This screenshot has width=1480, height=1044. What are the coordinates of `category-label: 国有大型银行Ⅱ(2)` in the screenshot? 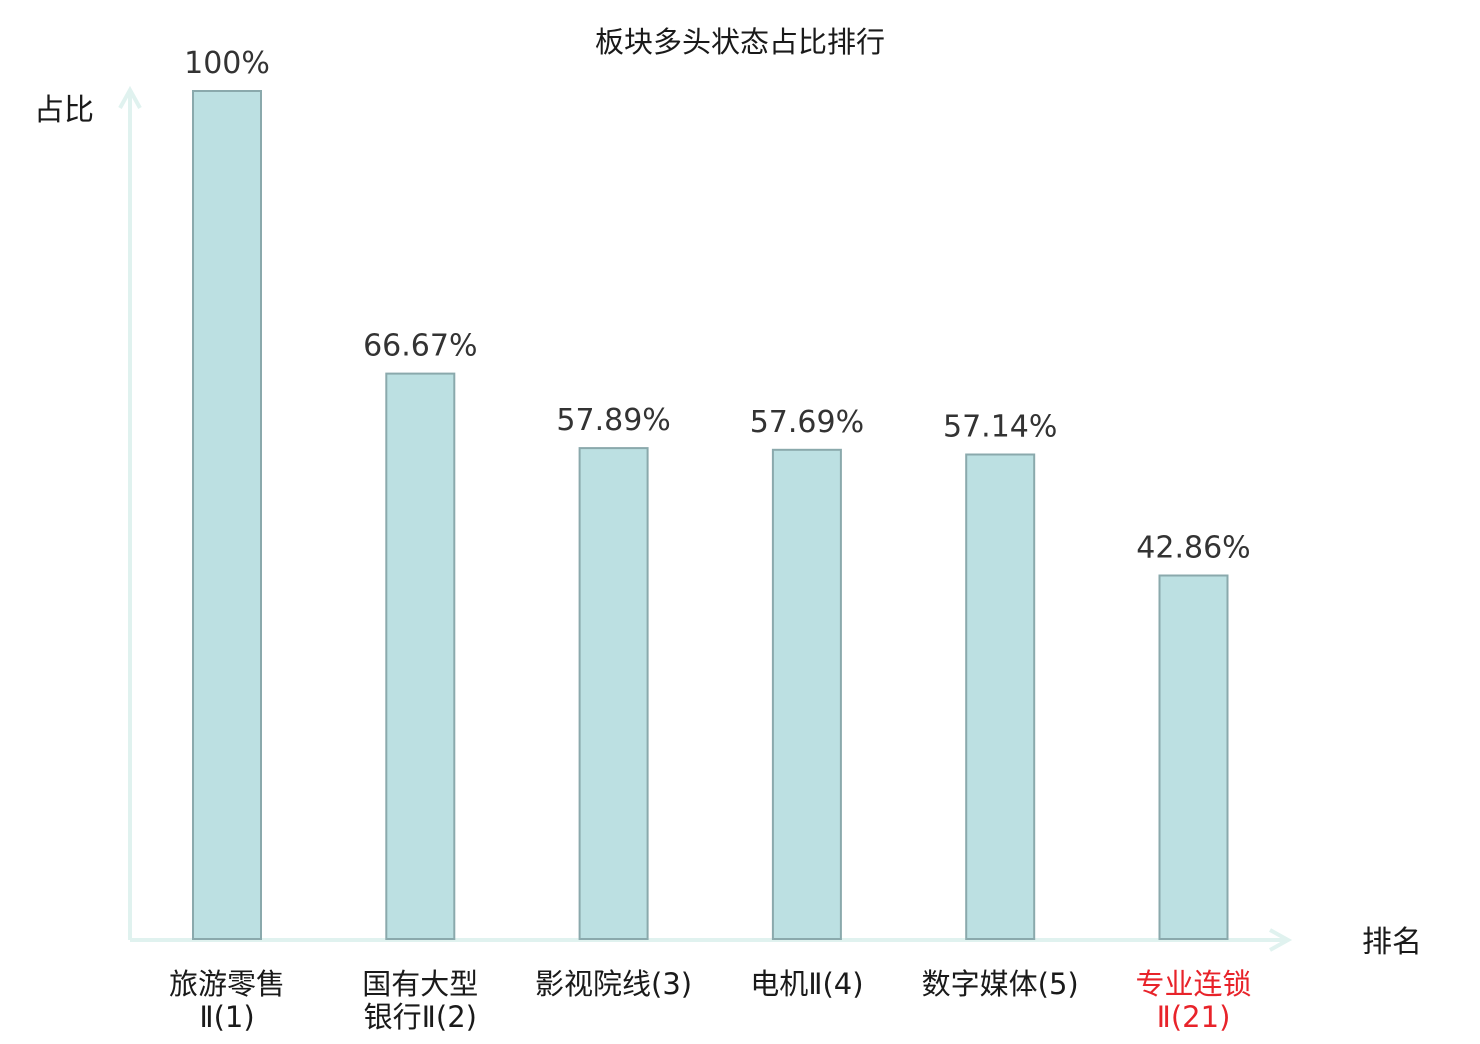 It's located at (420, 1000).